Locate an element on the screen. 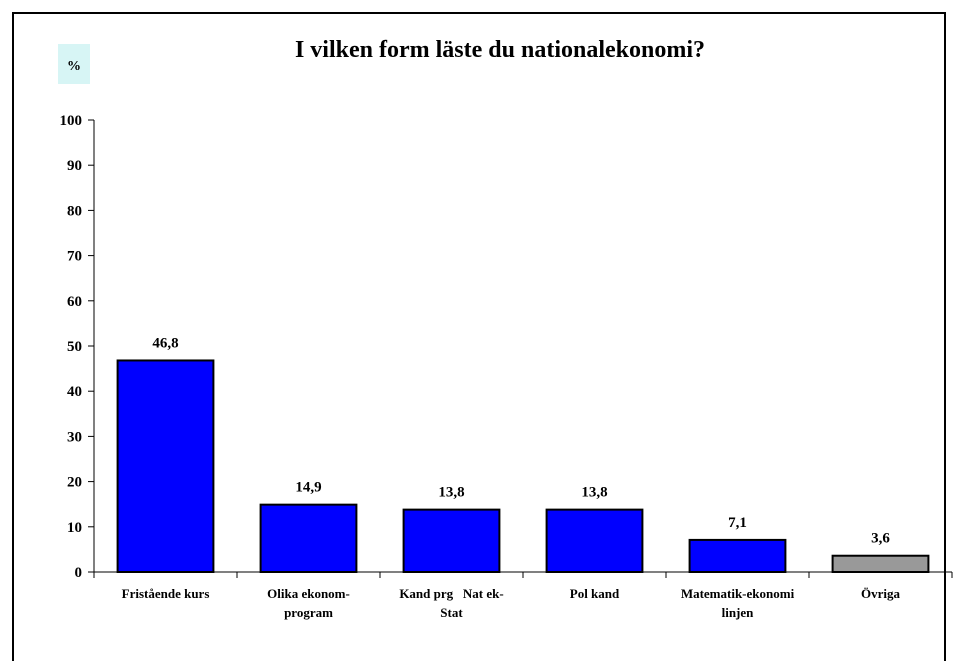  y-tick-label: 0 is located at coordinates (79, 573).